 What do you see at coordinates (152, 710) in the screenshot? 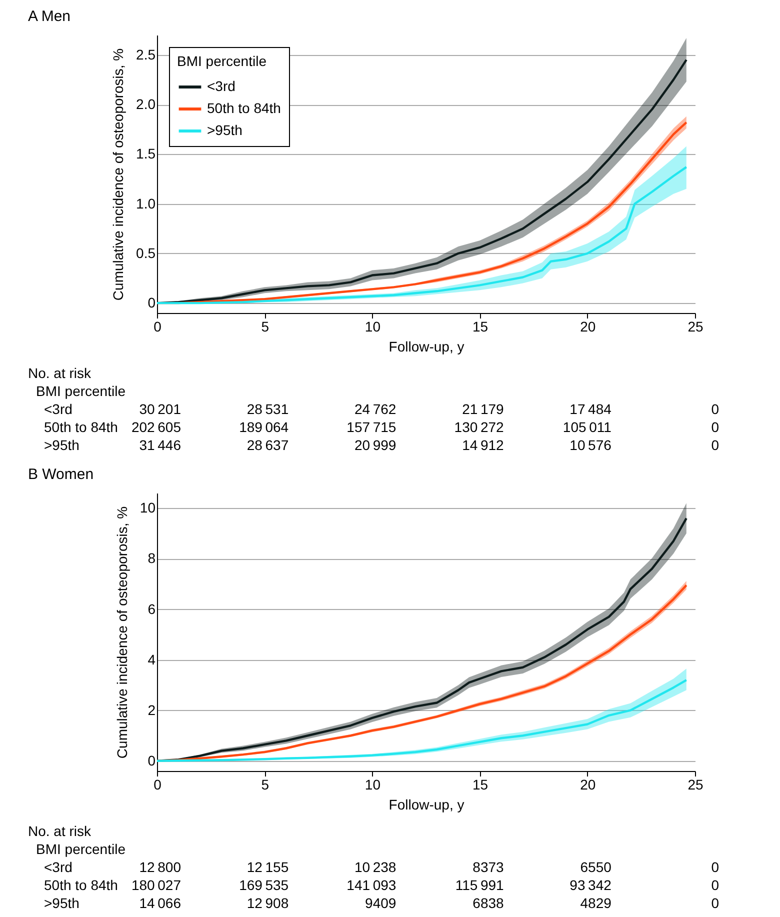
I see `y-tick-label: 2` at bounding box center [152, 710].